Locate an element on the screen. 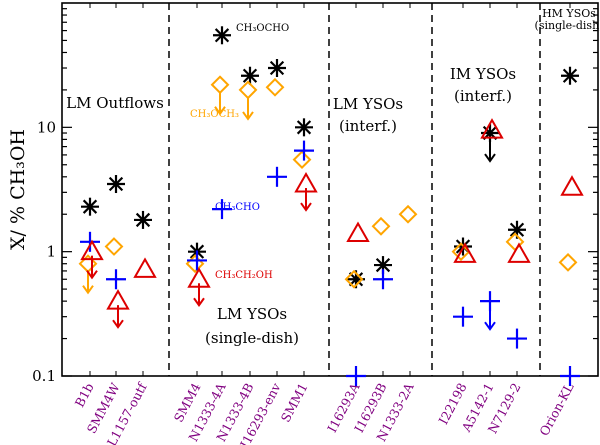 The image size is (600, 445). series-annotation: CH₃OCHO is located at coordinates (262, 28).